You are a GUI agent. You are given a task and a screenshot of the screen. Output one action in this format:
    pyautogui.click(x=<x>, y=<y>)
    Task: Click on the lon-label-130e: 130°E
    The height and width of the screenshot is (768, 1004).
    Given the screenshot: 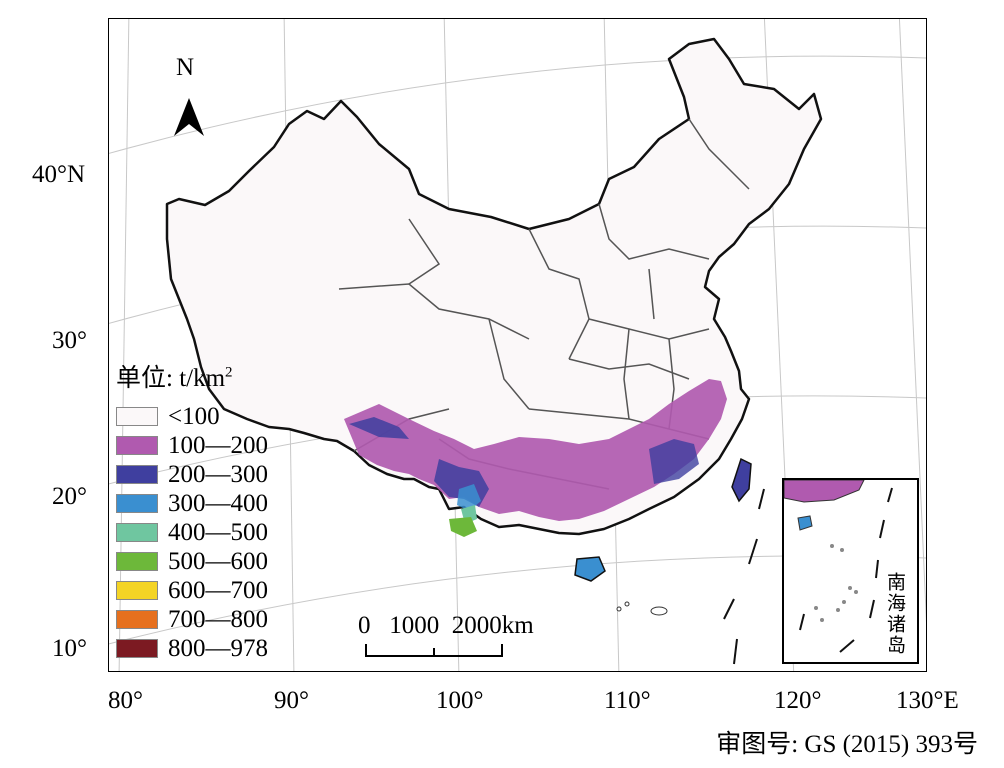 What is the action you would take?
    pyautogui.click(x=927, y=700)
    